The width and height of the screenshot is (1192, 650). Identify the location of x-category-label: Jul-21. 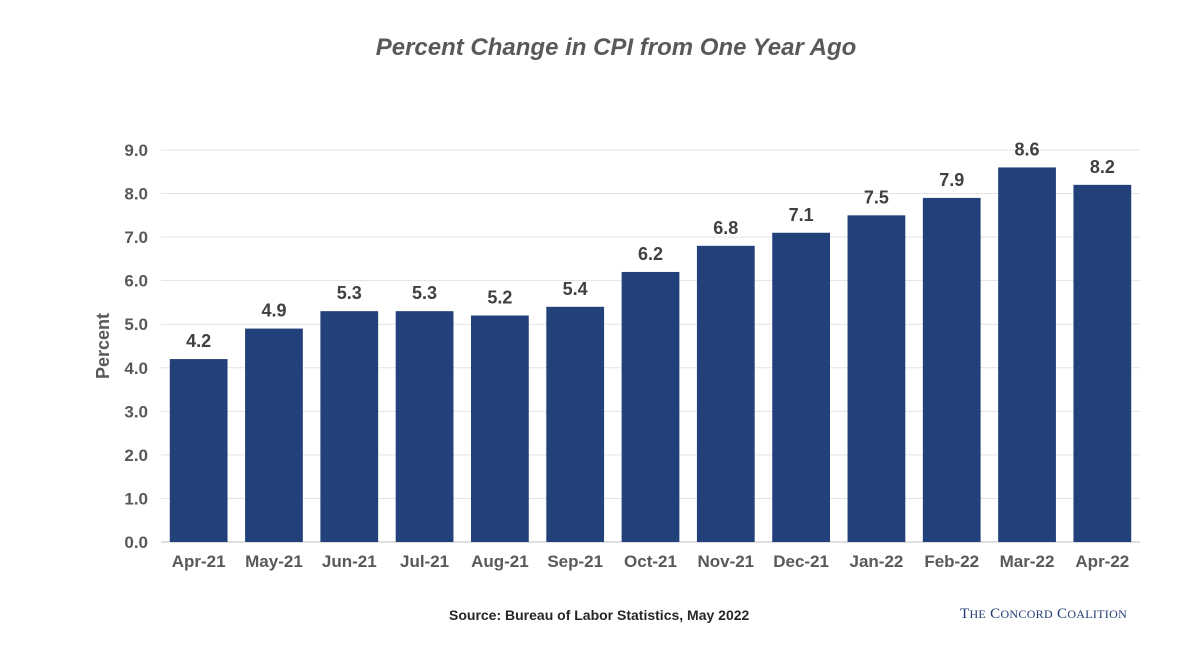
(424, 561).